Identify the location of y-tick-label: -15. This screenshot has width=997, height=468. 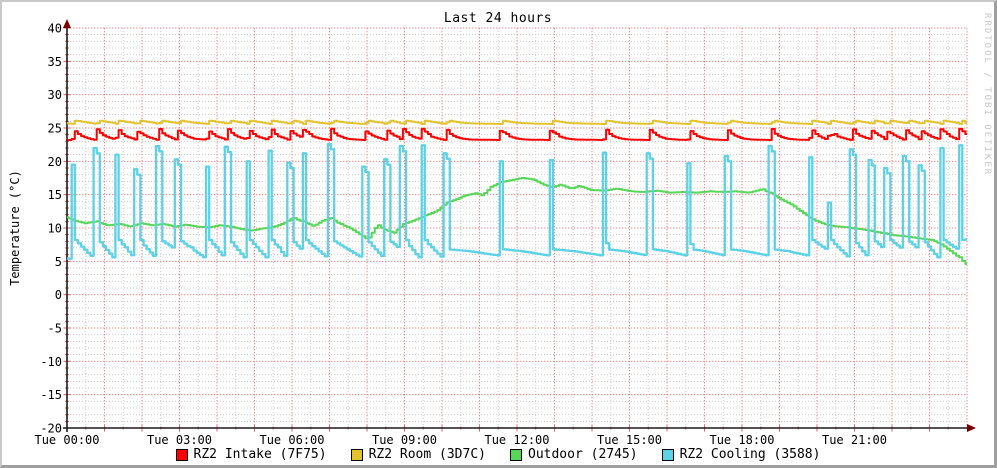
(51, 395).